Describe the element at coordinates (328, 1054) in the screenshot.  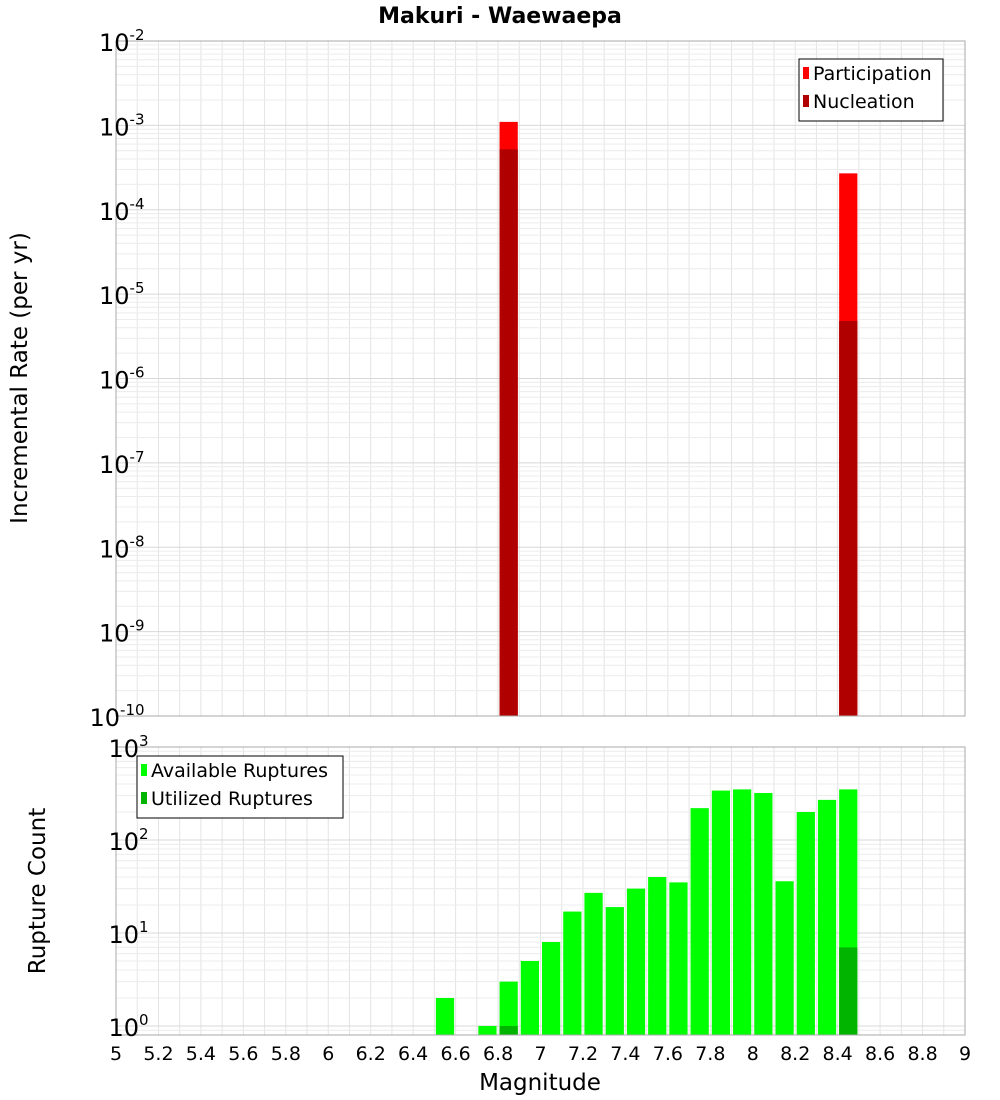
I see `x-tick-label: 6` at that location.